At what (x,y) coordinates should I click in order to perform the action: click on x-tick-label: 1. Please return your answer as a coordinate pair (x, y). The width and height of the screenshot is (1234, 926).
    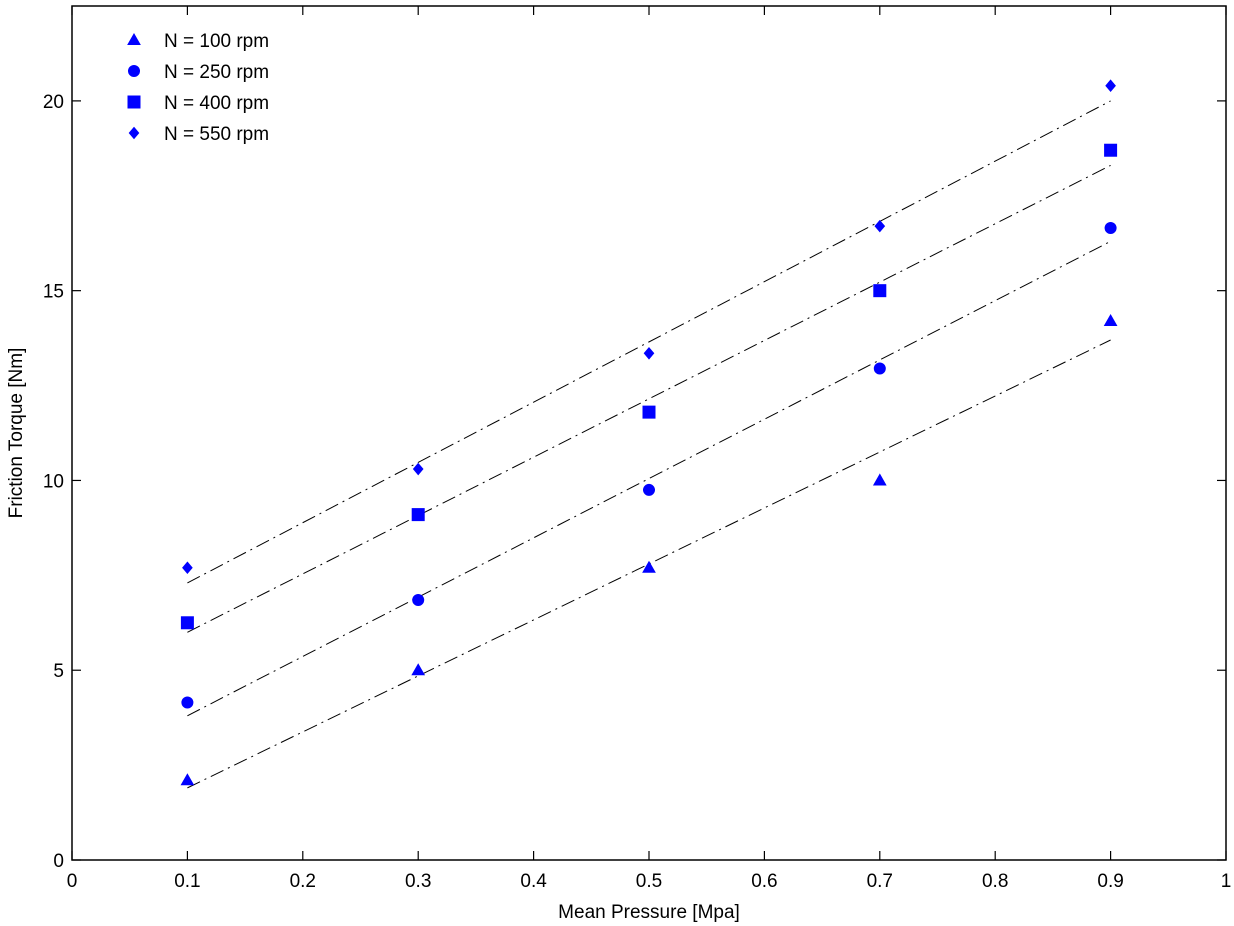
    Looking at the image, I should click on (1226, 881).